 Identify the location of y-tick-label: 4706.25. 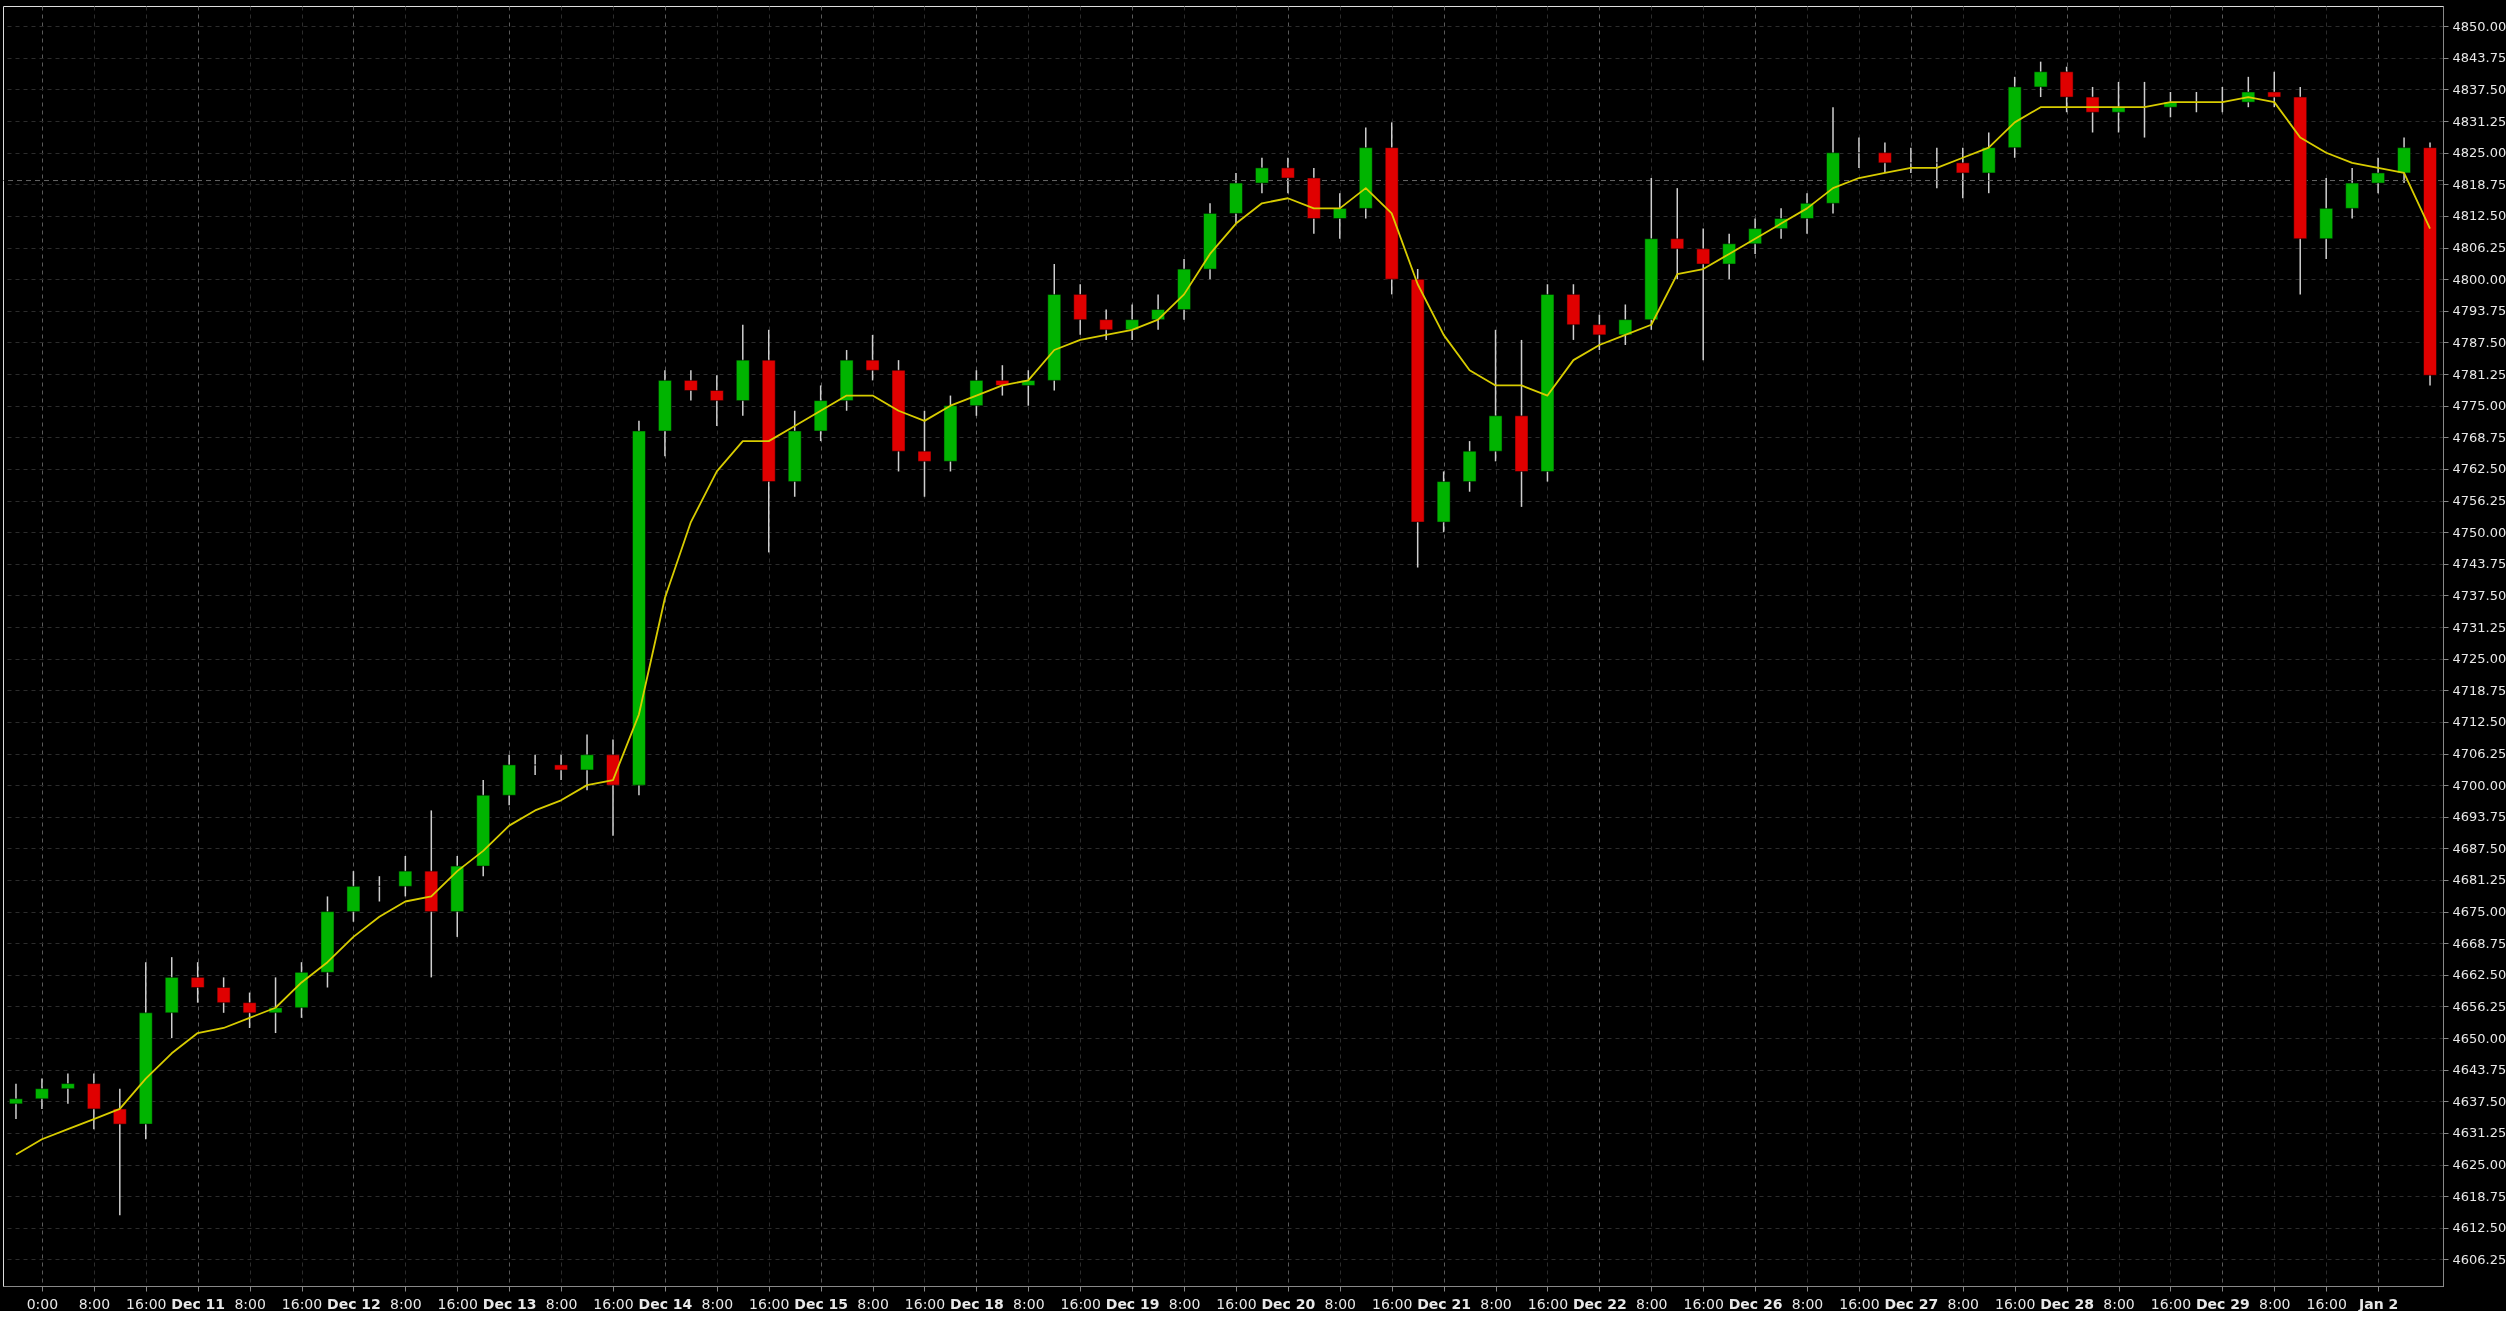
(2479, 754).